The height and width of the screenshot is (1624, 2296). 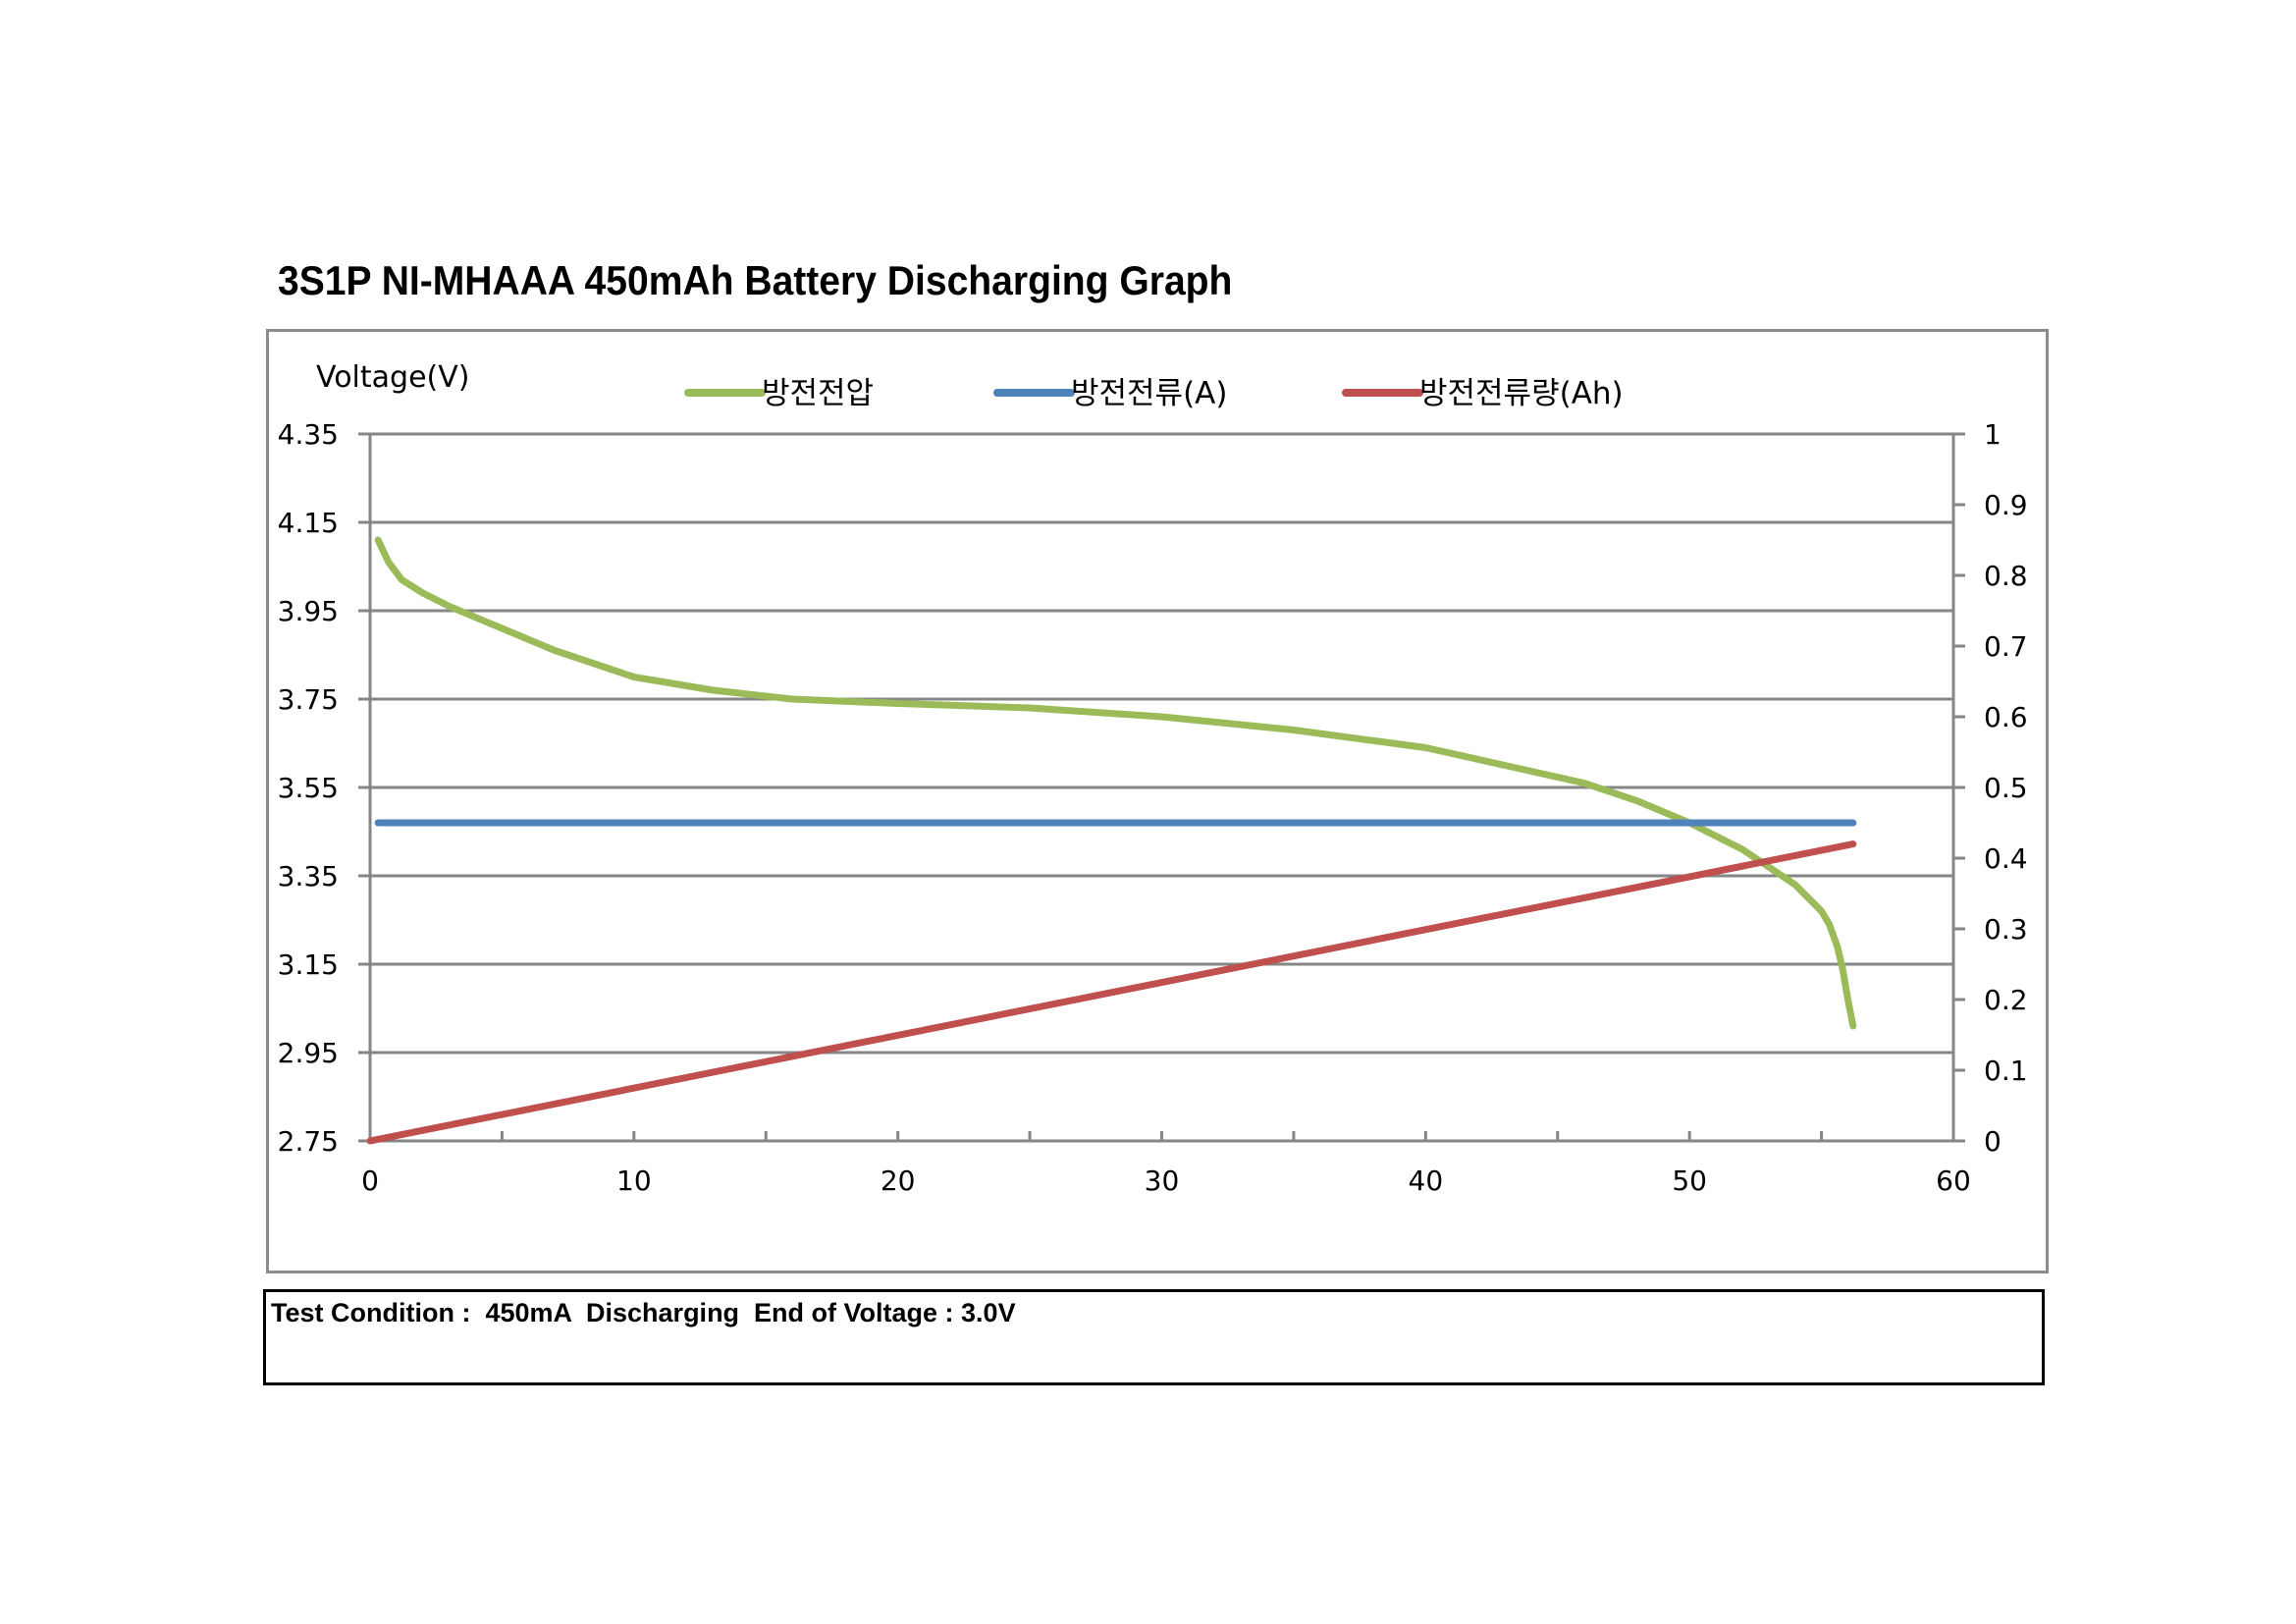 I want to click on y2-tick-label: 0.8, so click(x=2006, y=576).